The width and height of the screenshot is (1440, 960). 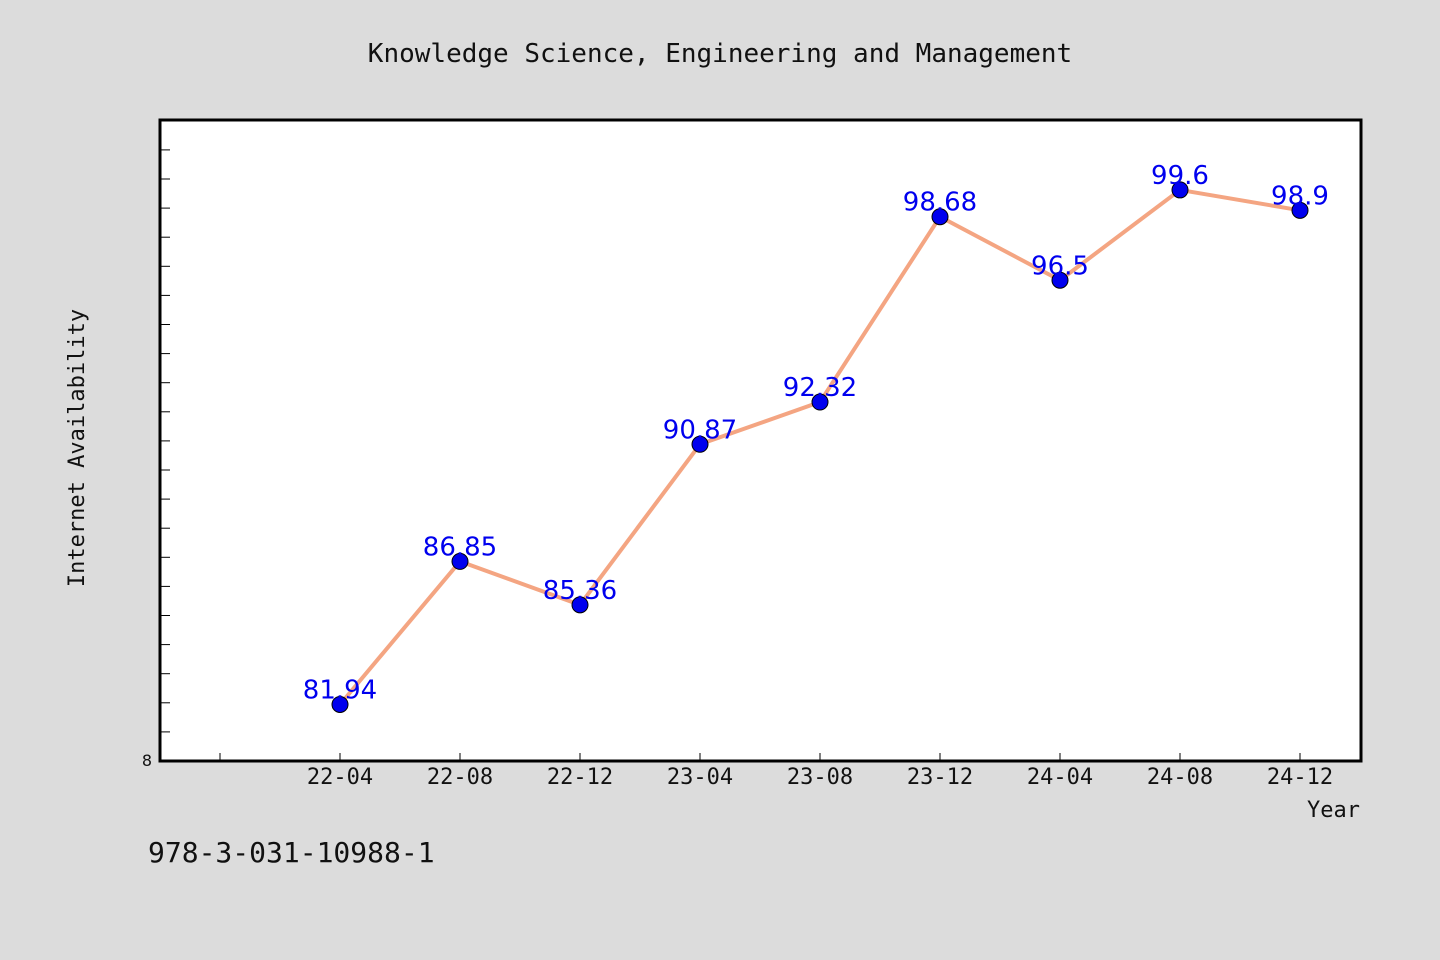 I want to click on data-label: 92.32, so click(x=820, y=388).